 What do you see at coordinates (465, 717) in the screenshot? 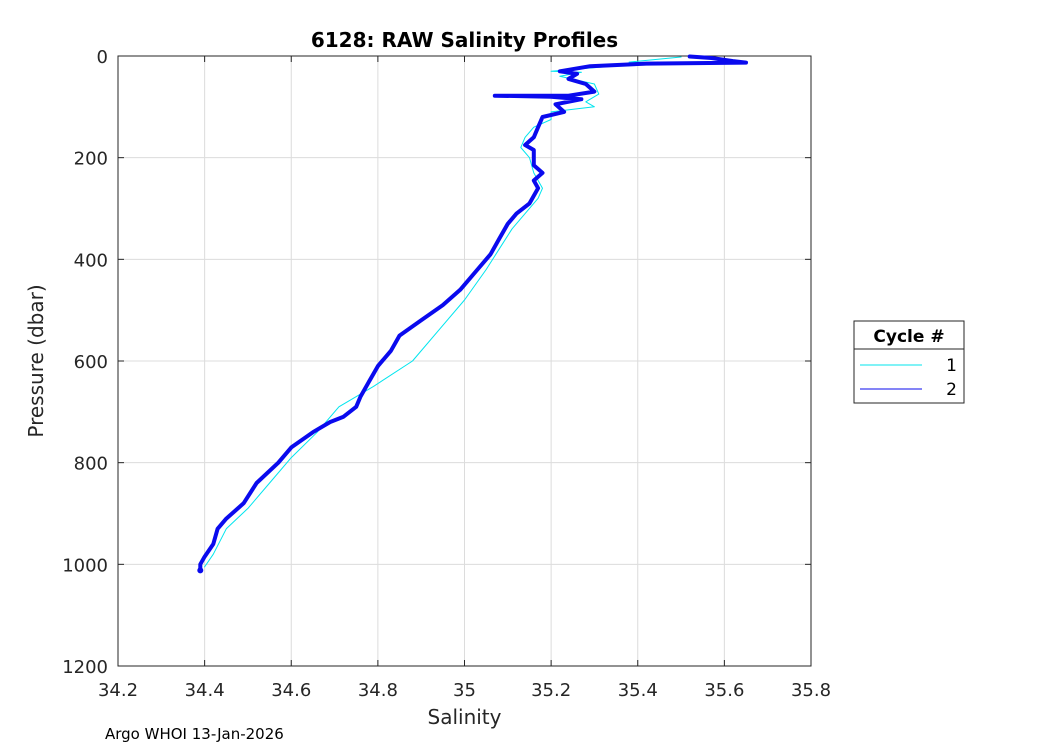
I see `x-axis-label: Salinity` at bounding box center [465, 717].